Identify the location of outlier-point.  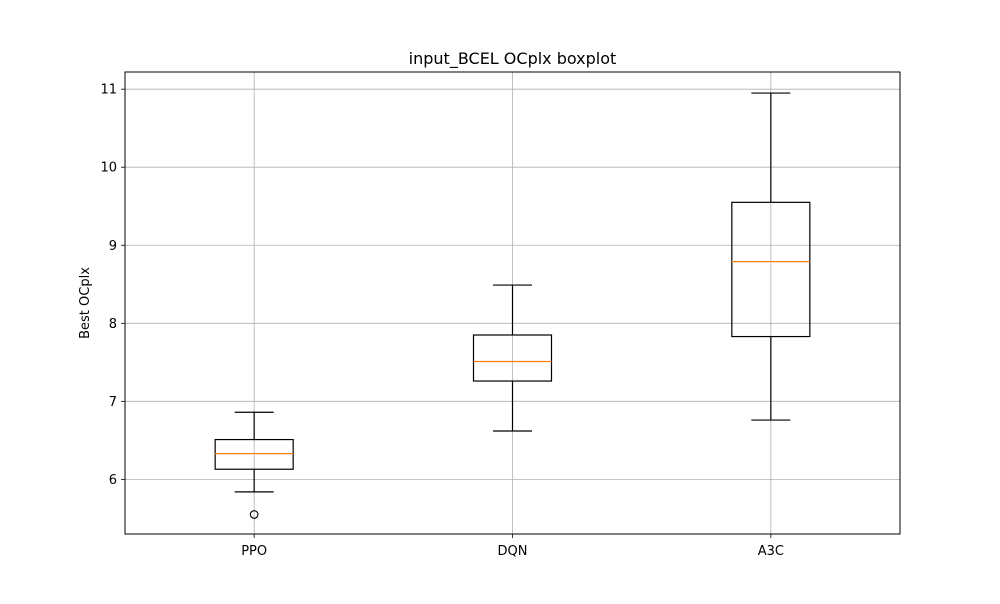
(254, 514).